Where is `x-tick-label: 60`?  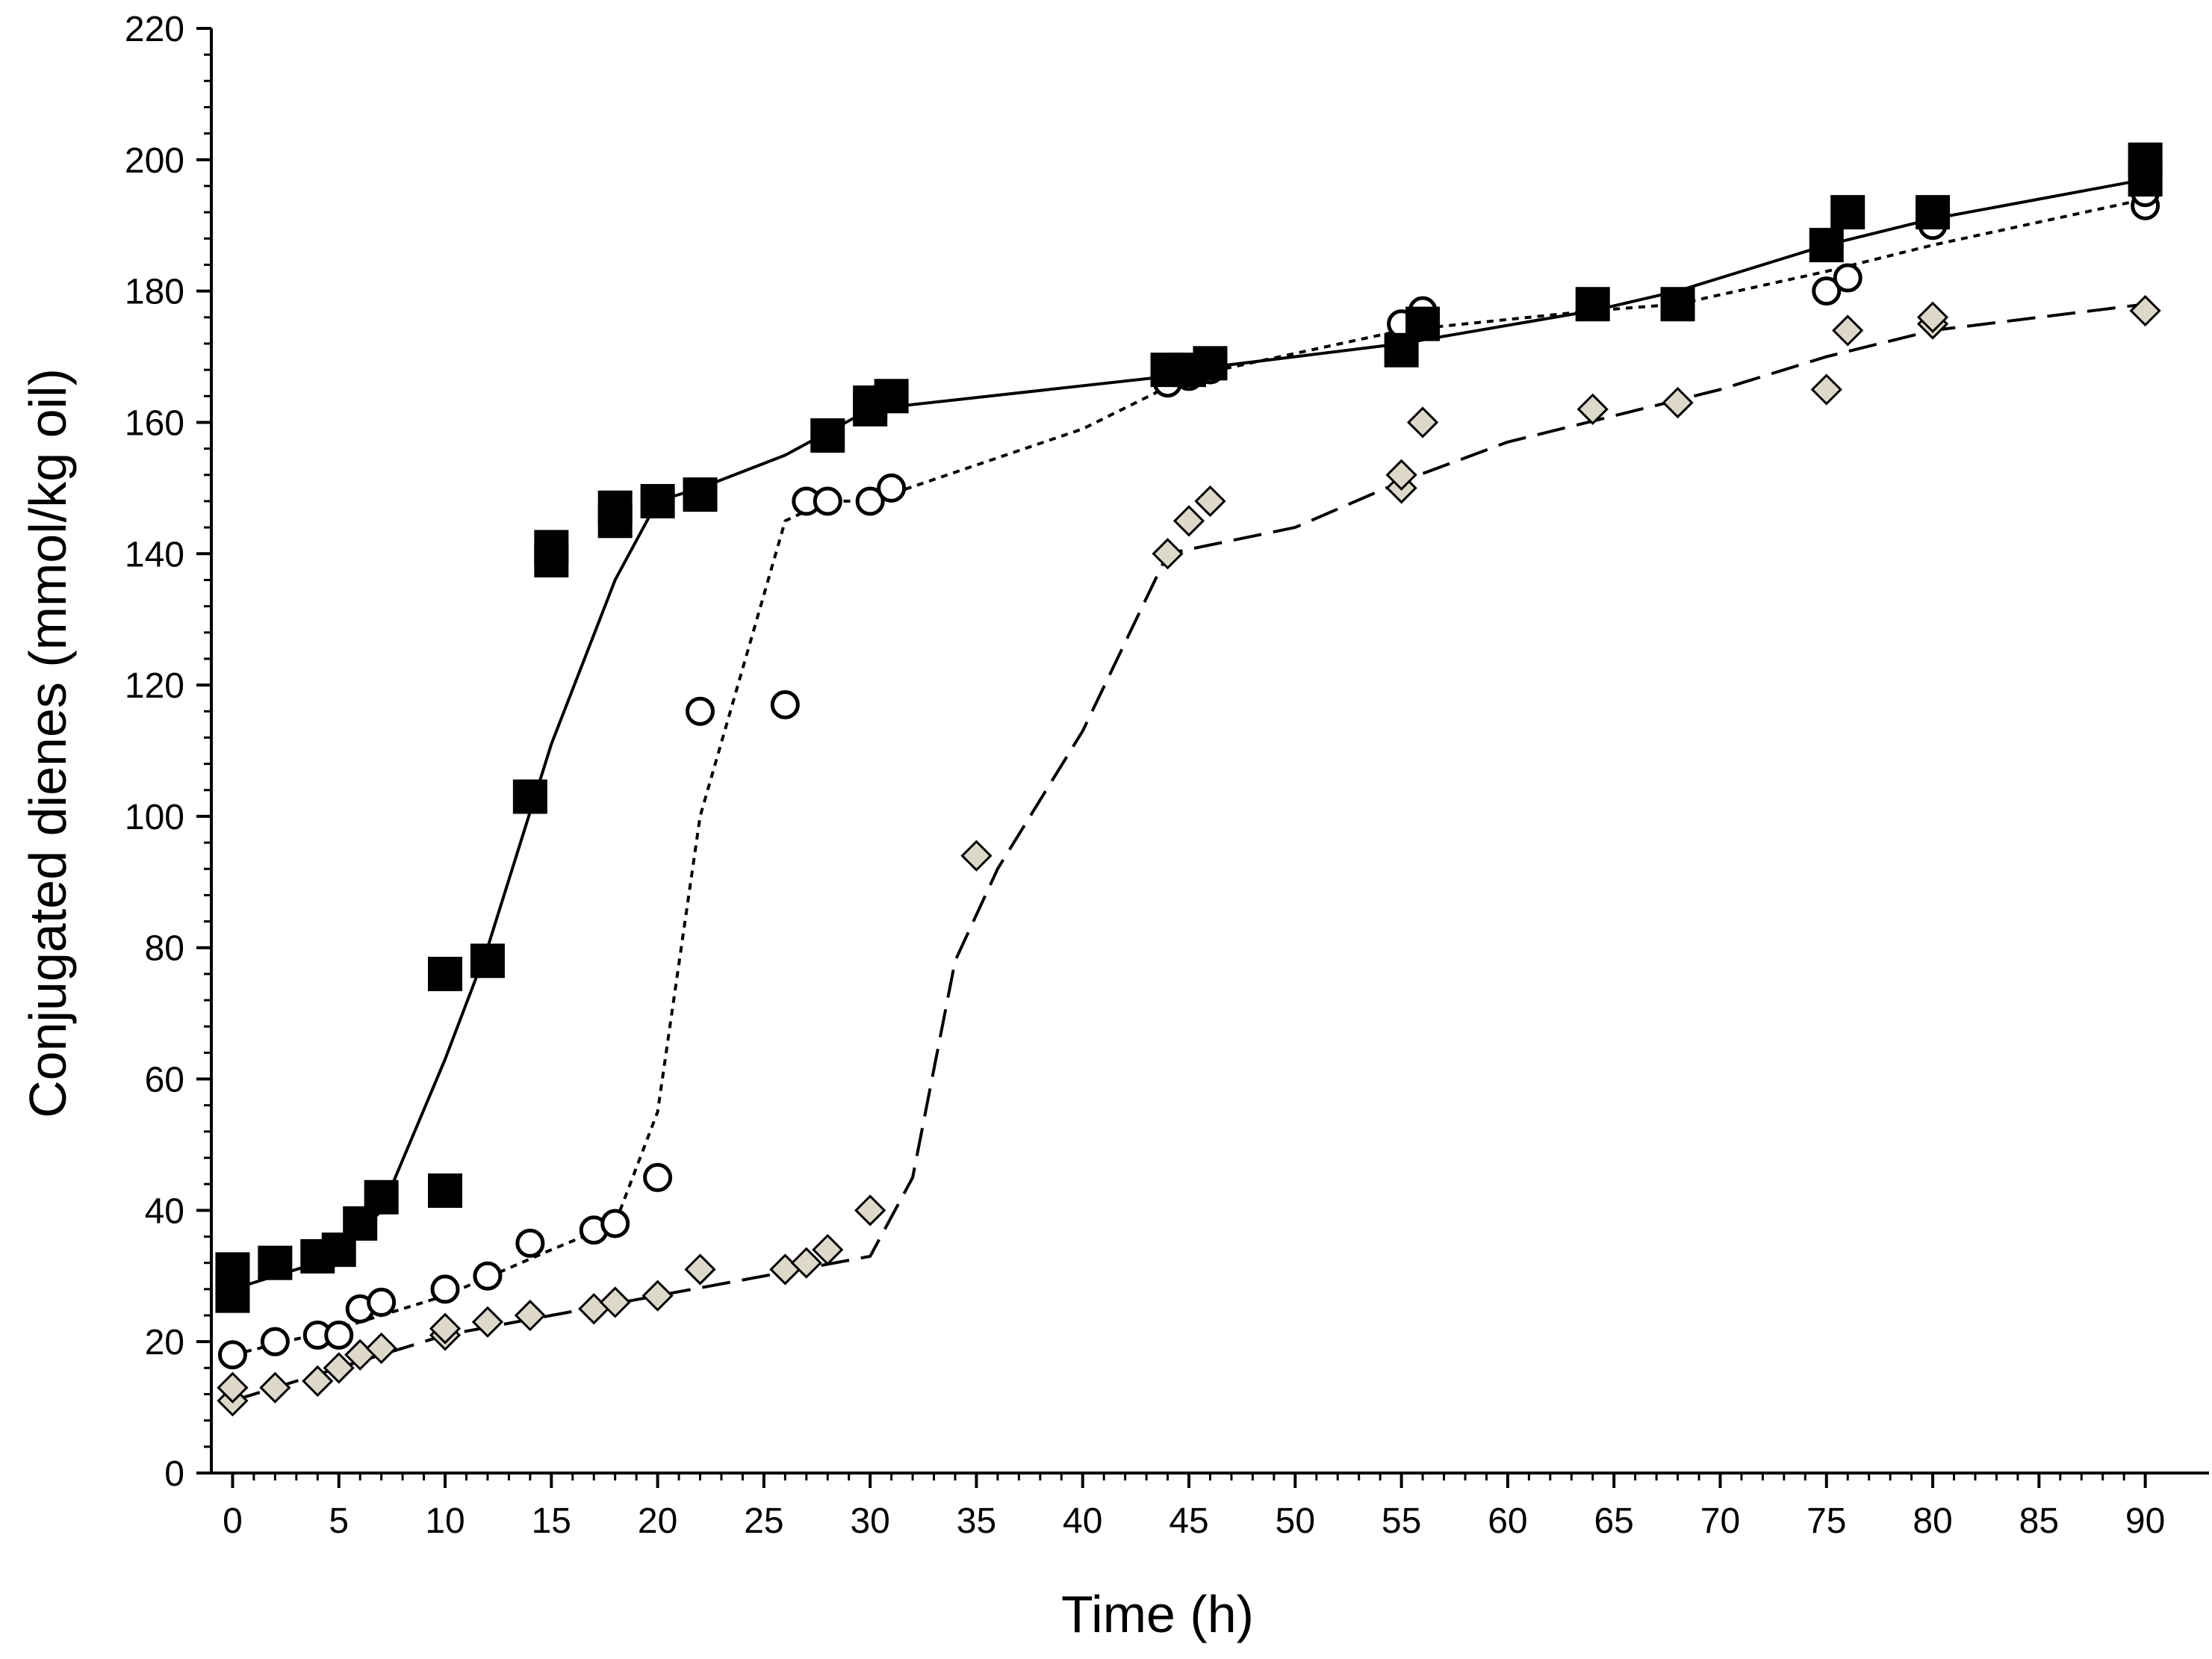 x-tick-label: 60 is located at coordinates (1508, 1521).